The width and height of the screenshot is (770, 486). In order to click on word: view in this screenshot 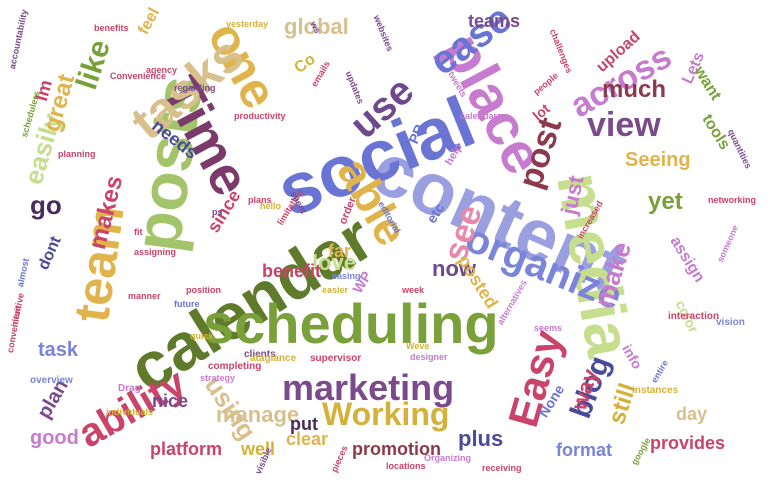, I will do `click(624, 125)`.